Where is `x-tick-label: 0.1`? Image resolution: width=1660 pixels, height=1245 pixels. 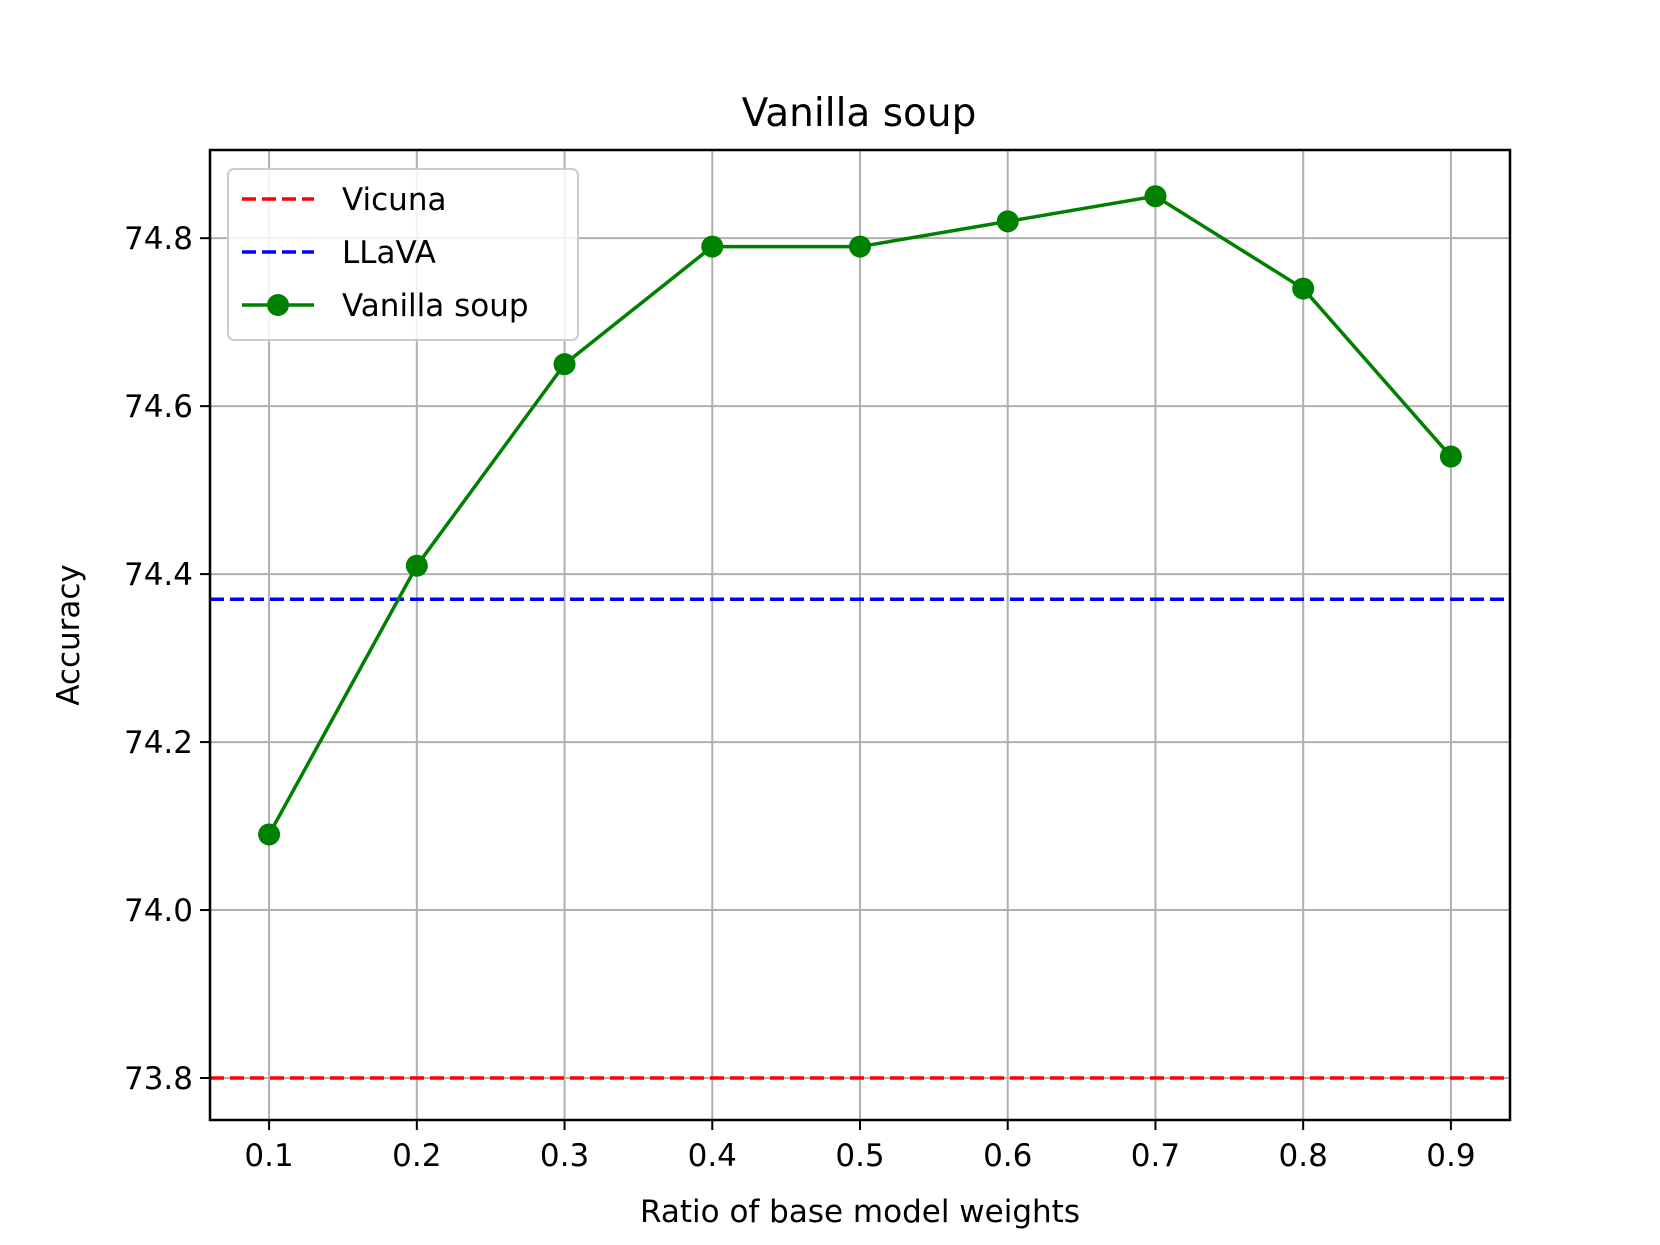
x-tick-label: 0.1 is located at coordinates (268, 1156).